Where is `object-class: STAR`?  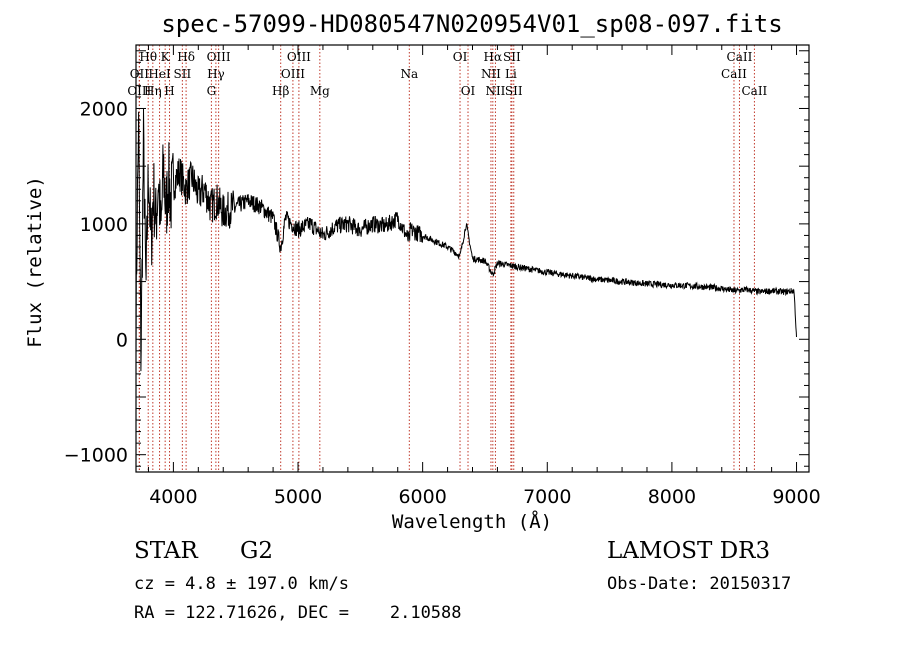 object-class: STAR is located at coordinates (166, 551).